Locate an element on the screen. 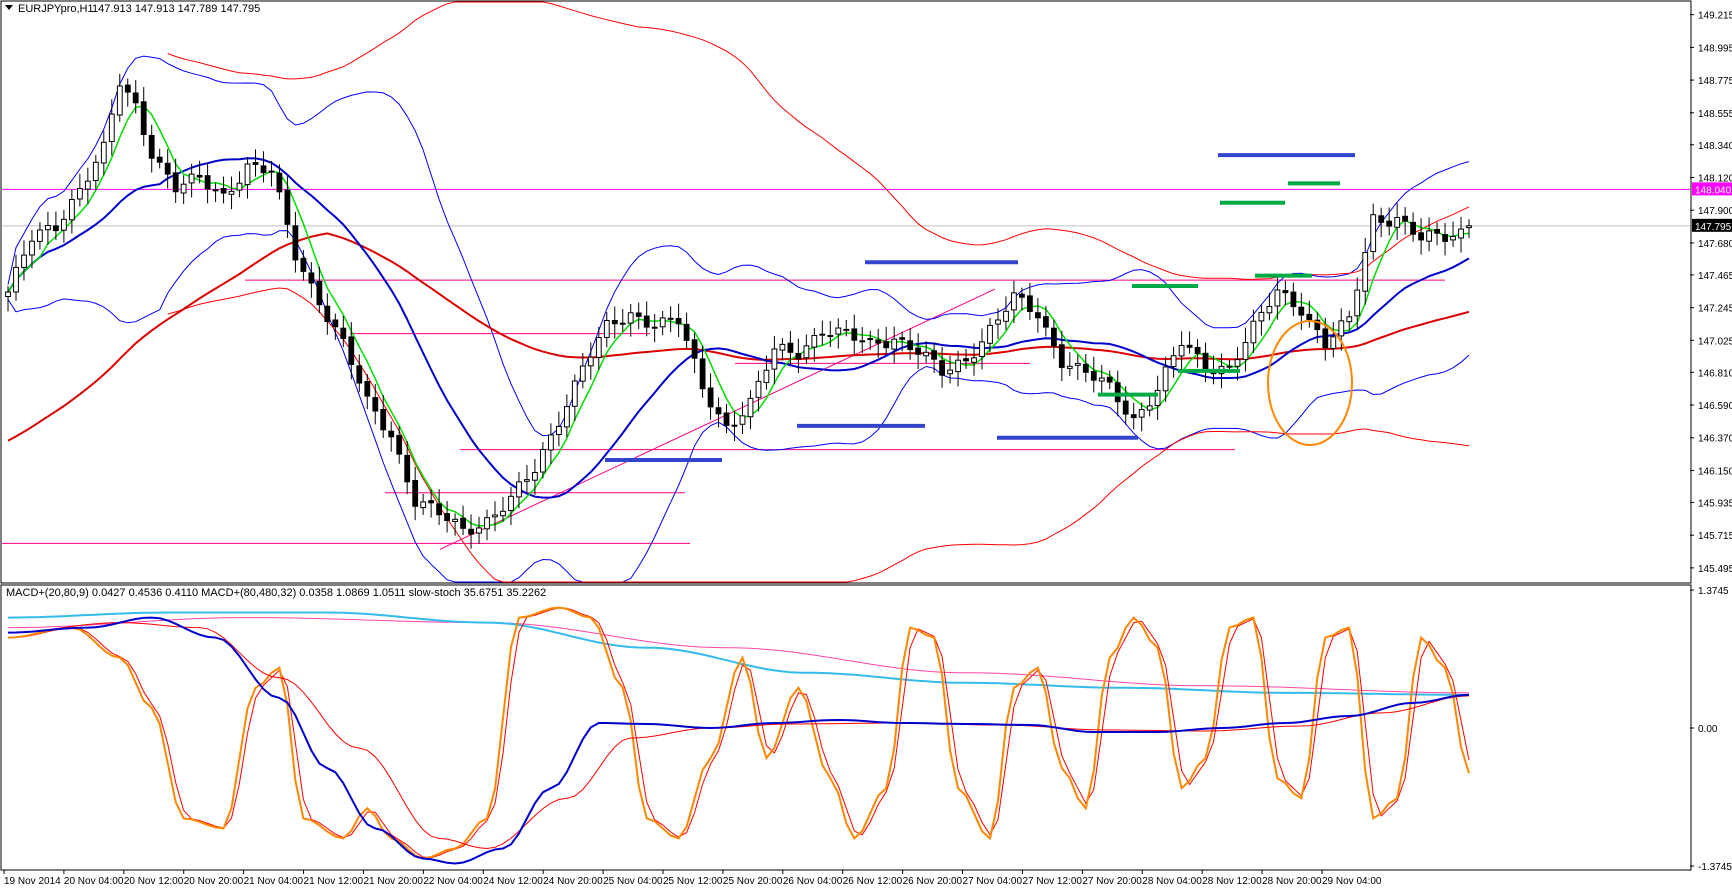  chart-symbol: EURJPYpro,H1 is located at coordinates (56, 9).